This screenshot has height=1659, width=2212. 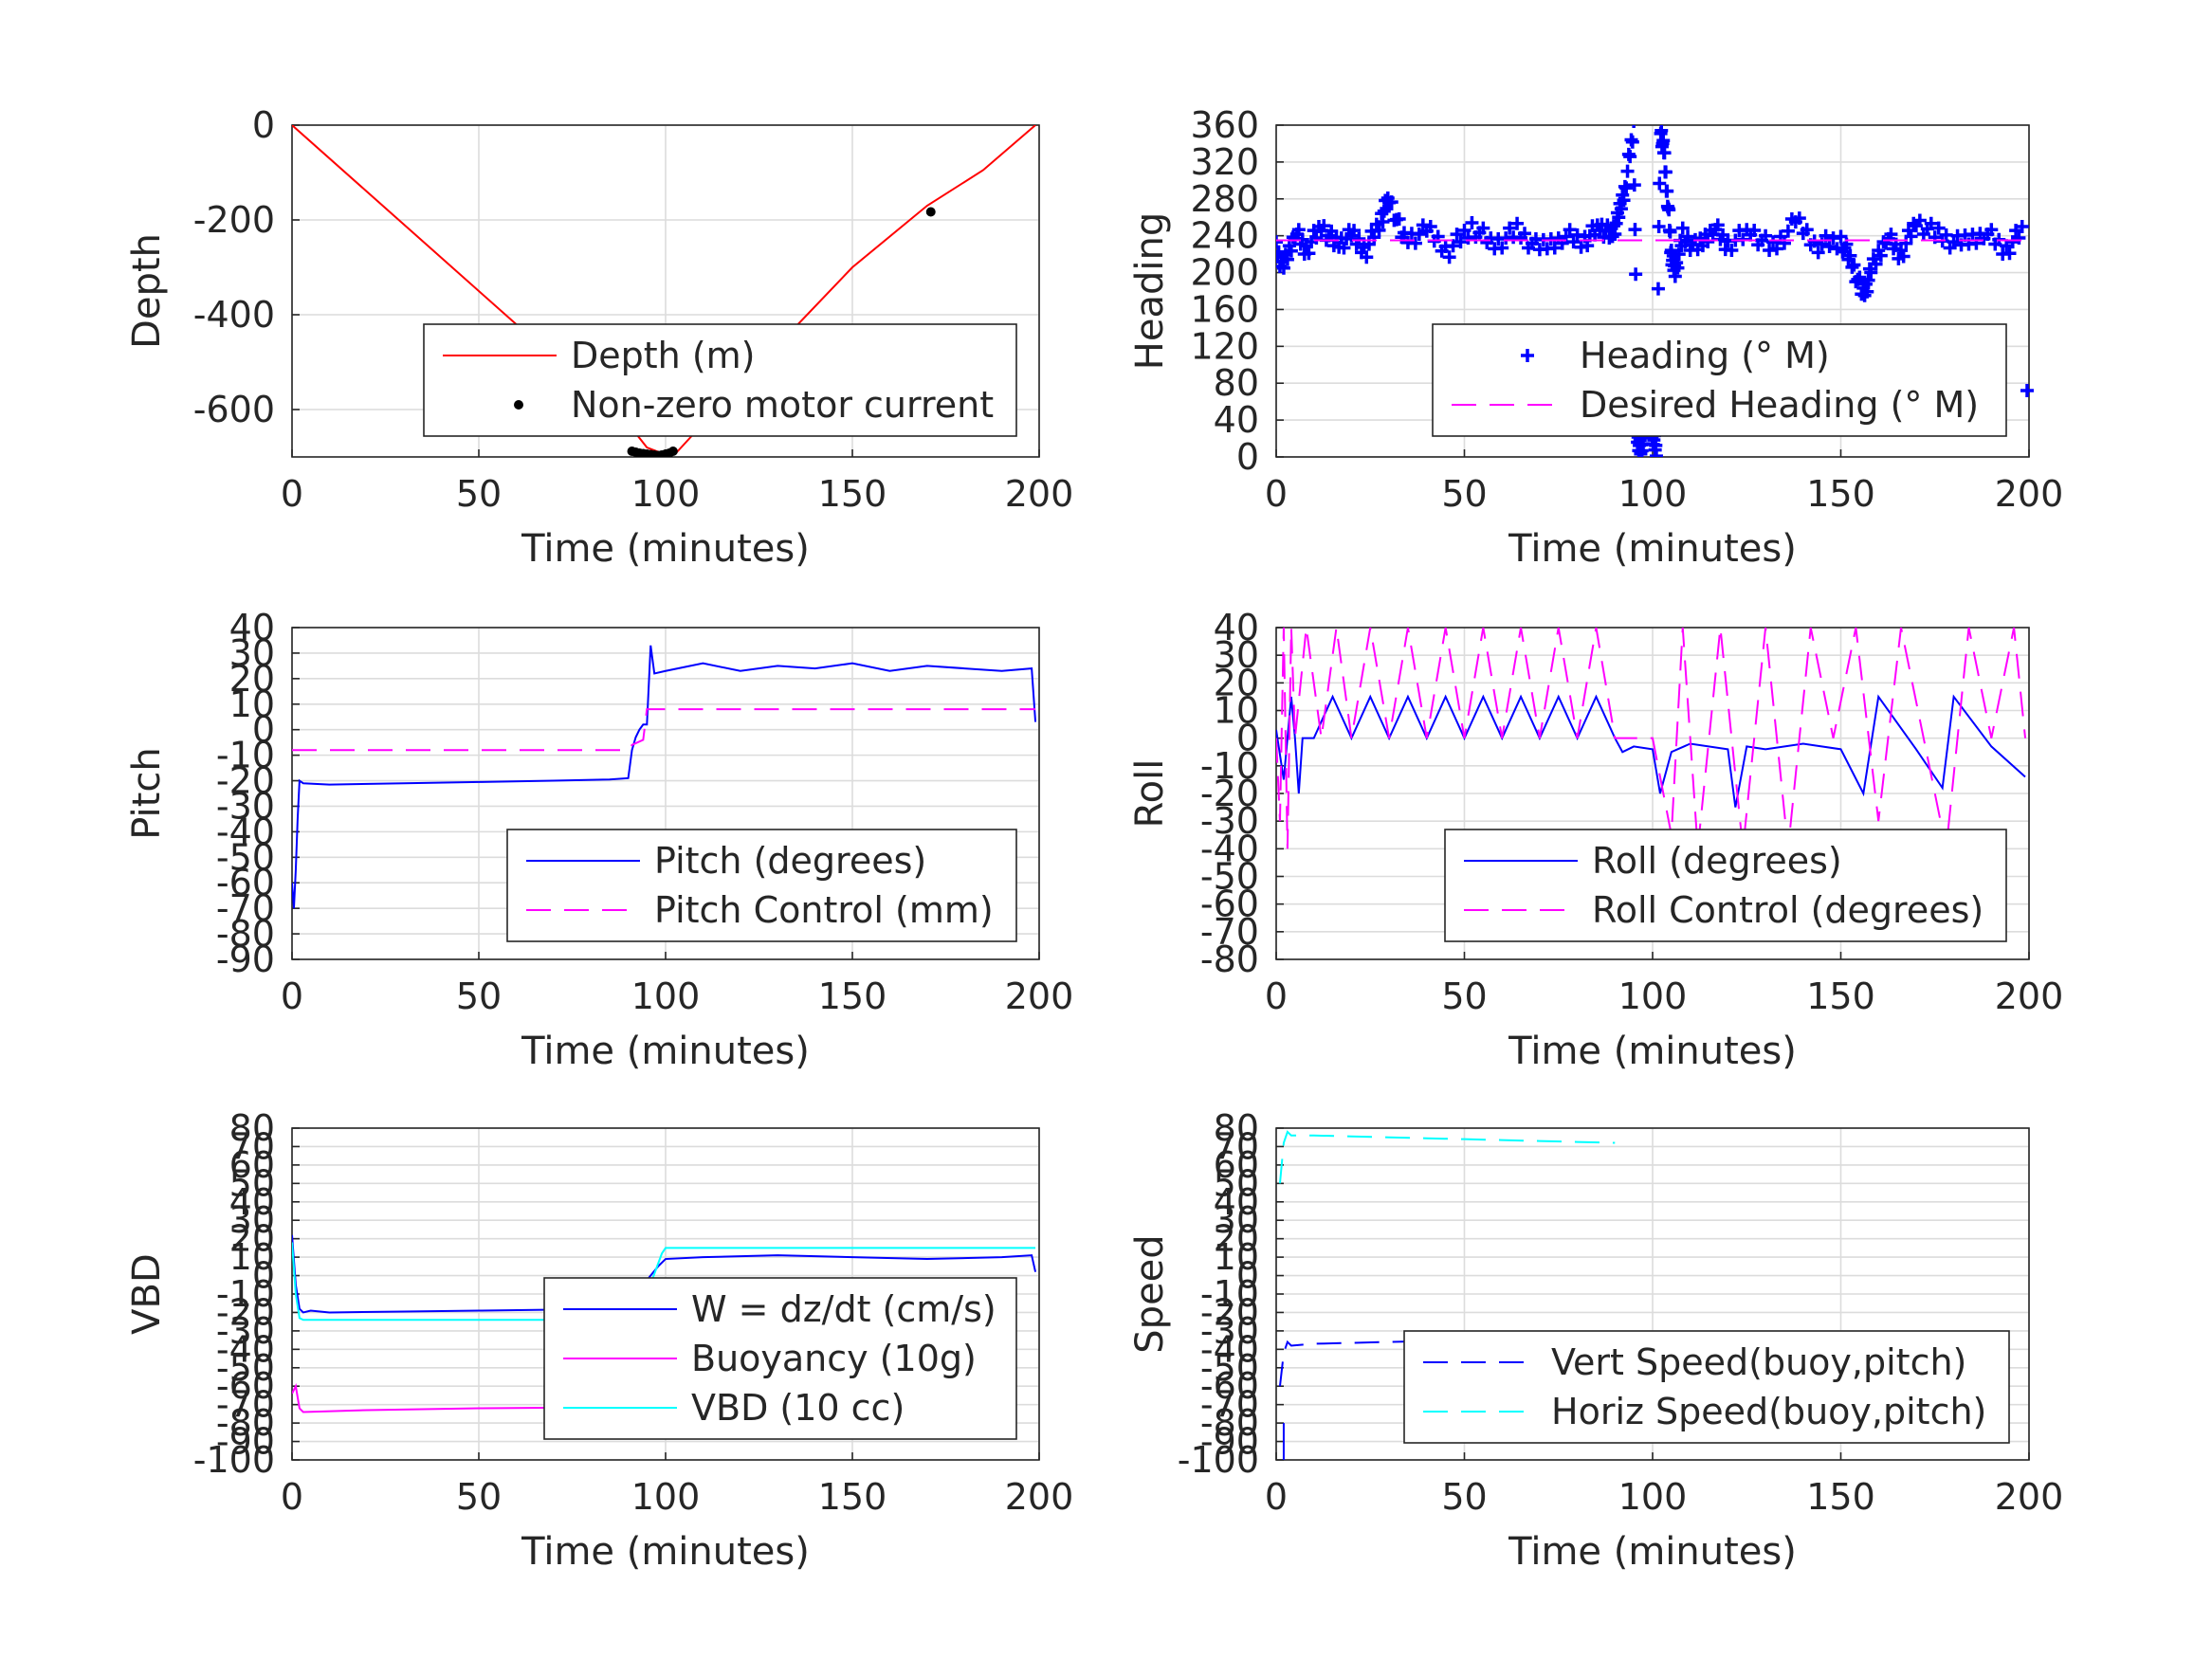 I want to click on legend-label: Non-zero motor current, so click(x=782, y=405).